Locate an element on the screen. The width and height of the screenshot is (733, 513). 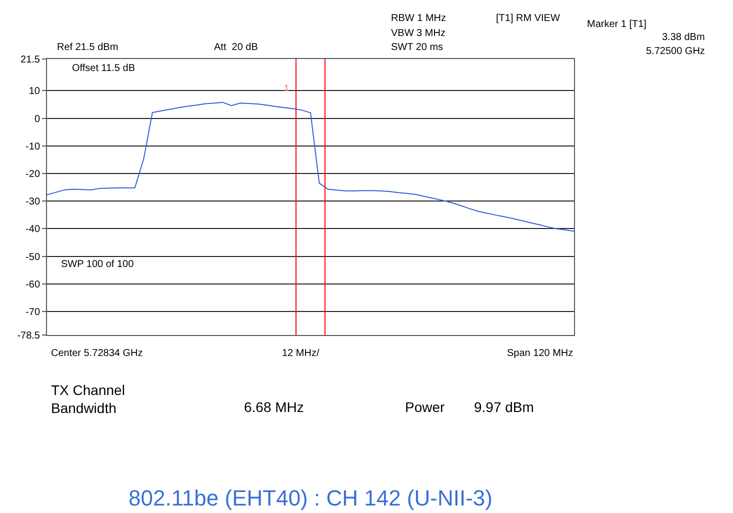
y-tick-label: -20 is located at coordinates (33, 174).